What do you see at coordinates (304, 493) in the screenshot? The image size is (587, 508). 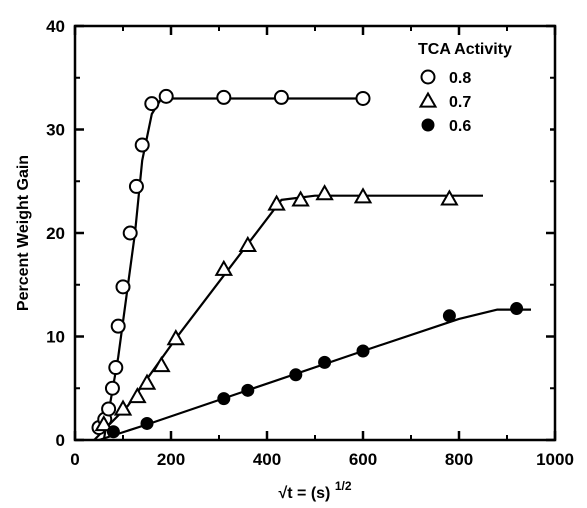 I see `x-axis-title-base: √t = (s)` at bounding box center [304, 493].